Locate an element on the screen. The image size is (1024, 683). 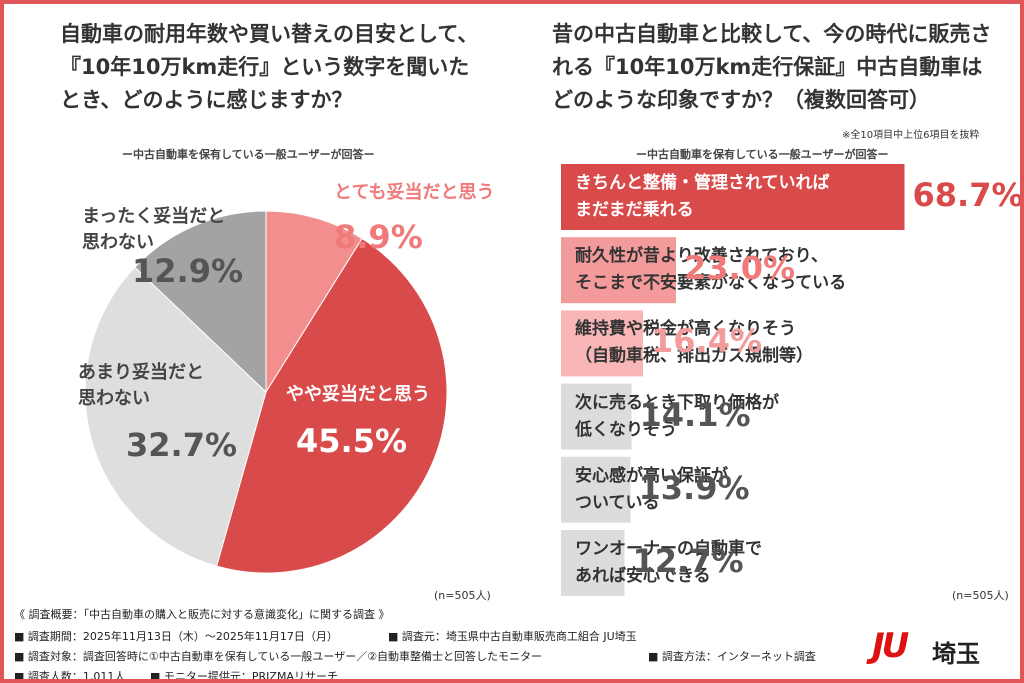
footer-item: ■ 調査方法：インターネット調査 is located at coordinates (732, 656).